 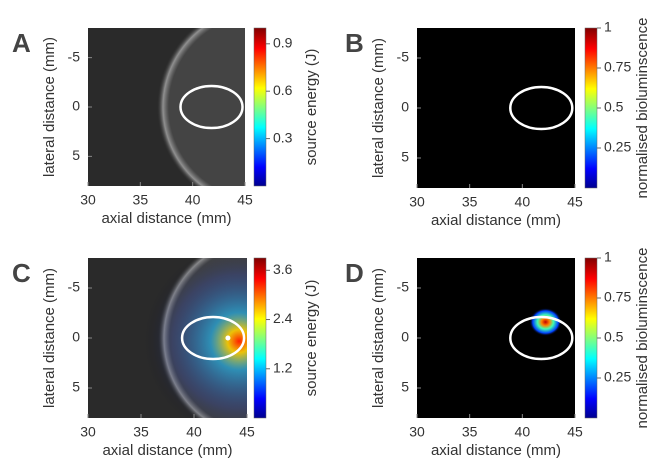 What do you see at coordinates (228, 338) in the screenshot?
I see `marker` at bounding box center [228, 338].